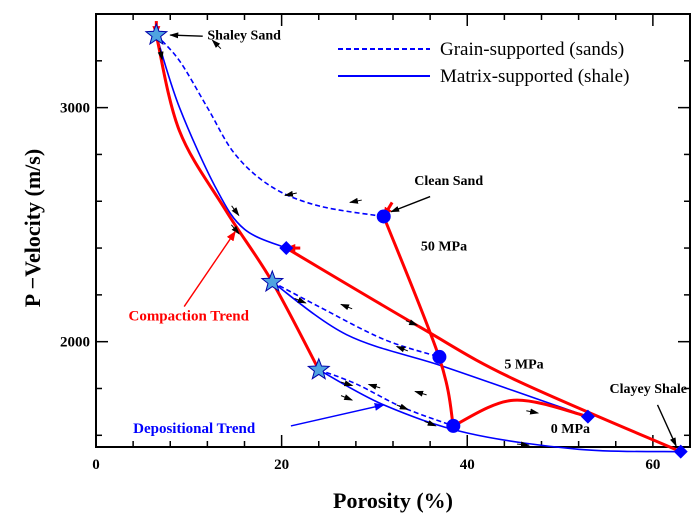 The height and width of the screenshot is (522, 700). Describe the element at coordinates (96, 465) in the screenshot. I see `x-tick-label: 0` at that location.